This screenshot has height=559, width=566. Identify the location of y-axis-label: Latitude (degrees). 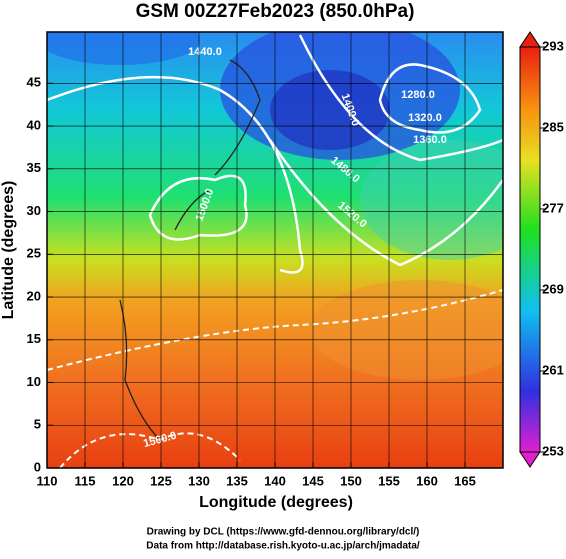
(8, 250).